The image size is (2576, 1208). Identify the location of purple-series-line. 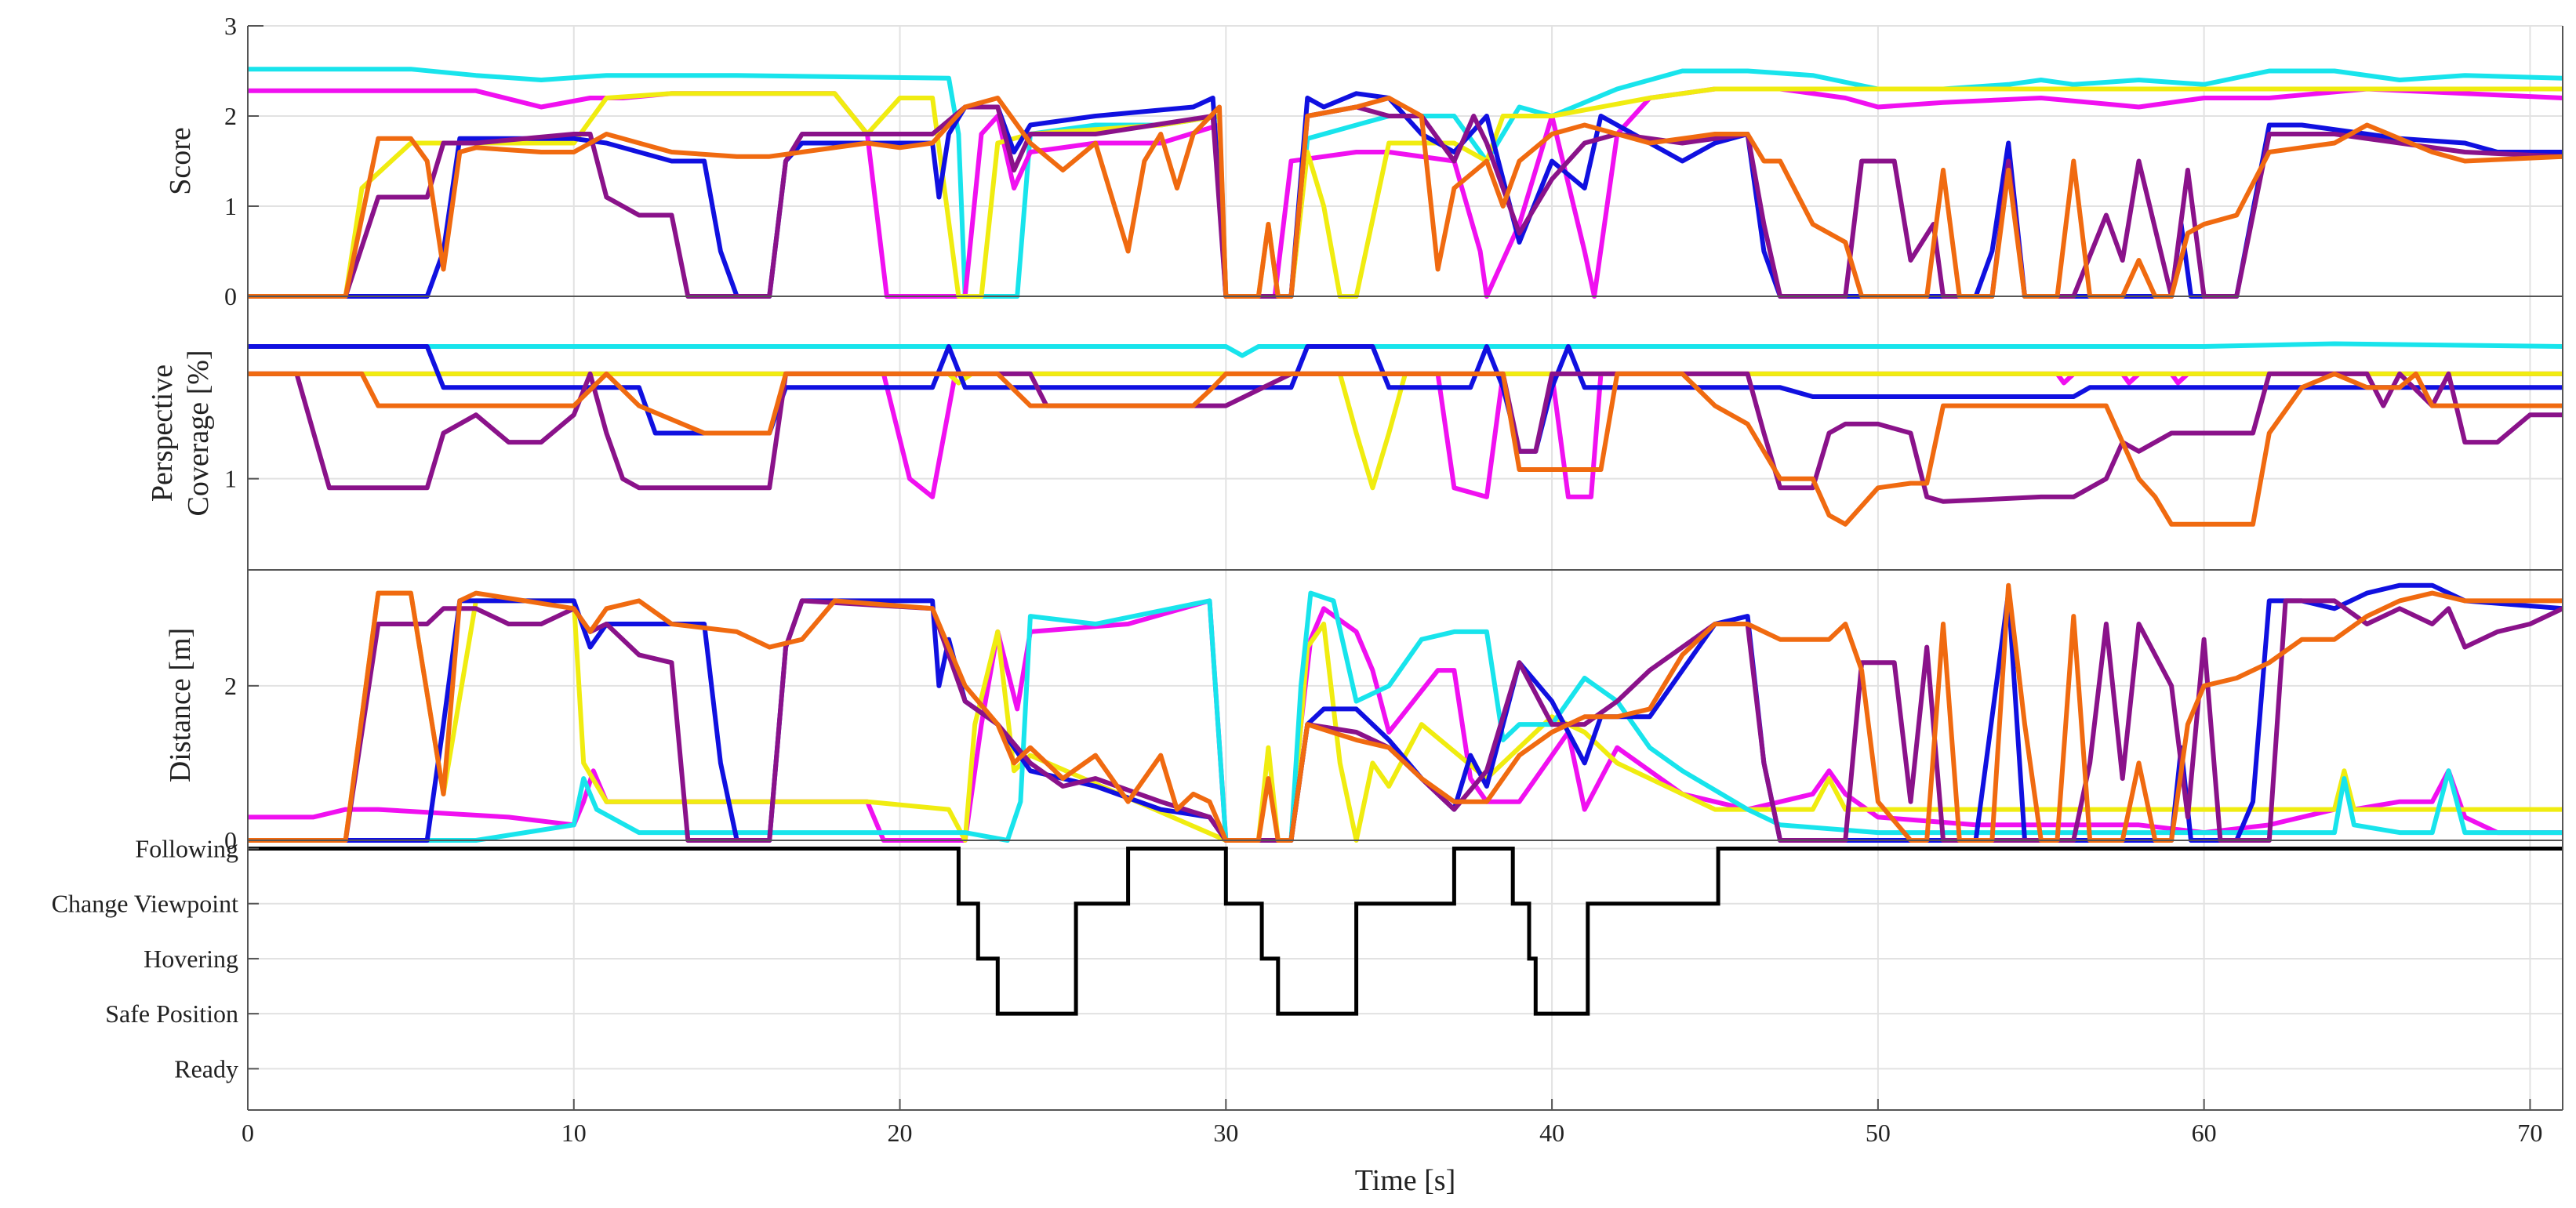
(1405, 201).